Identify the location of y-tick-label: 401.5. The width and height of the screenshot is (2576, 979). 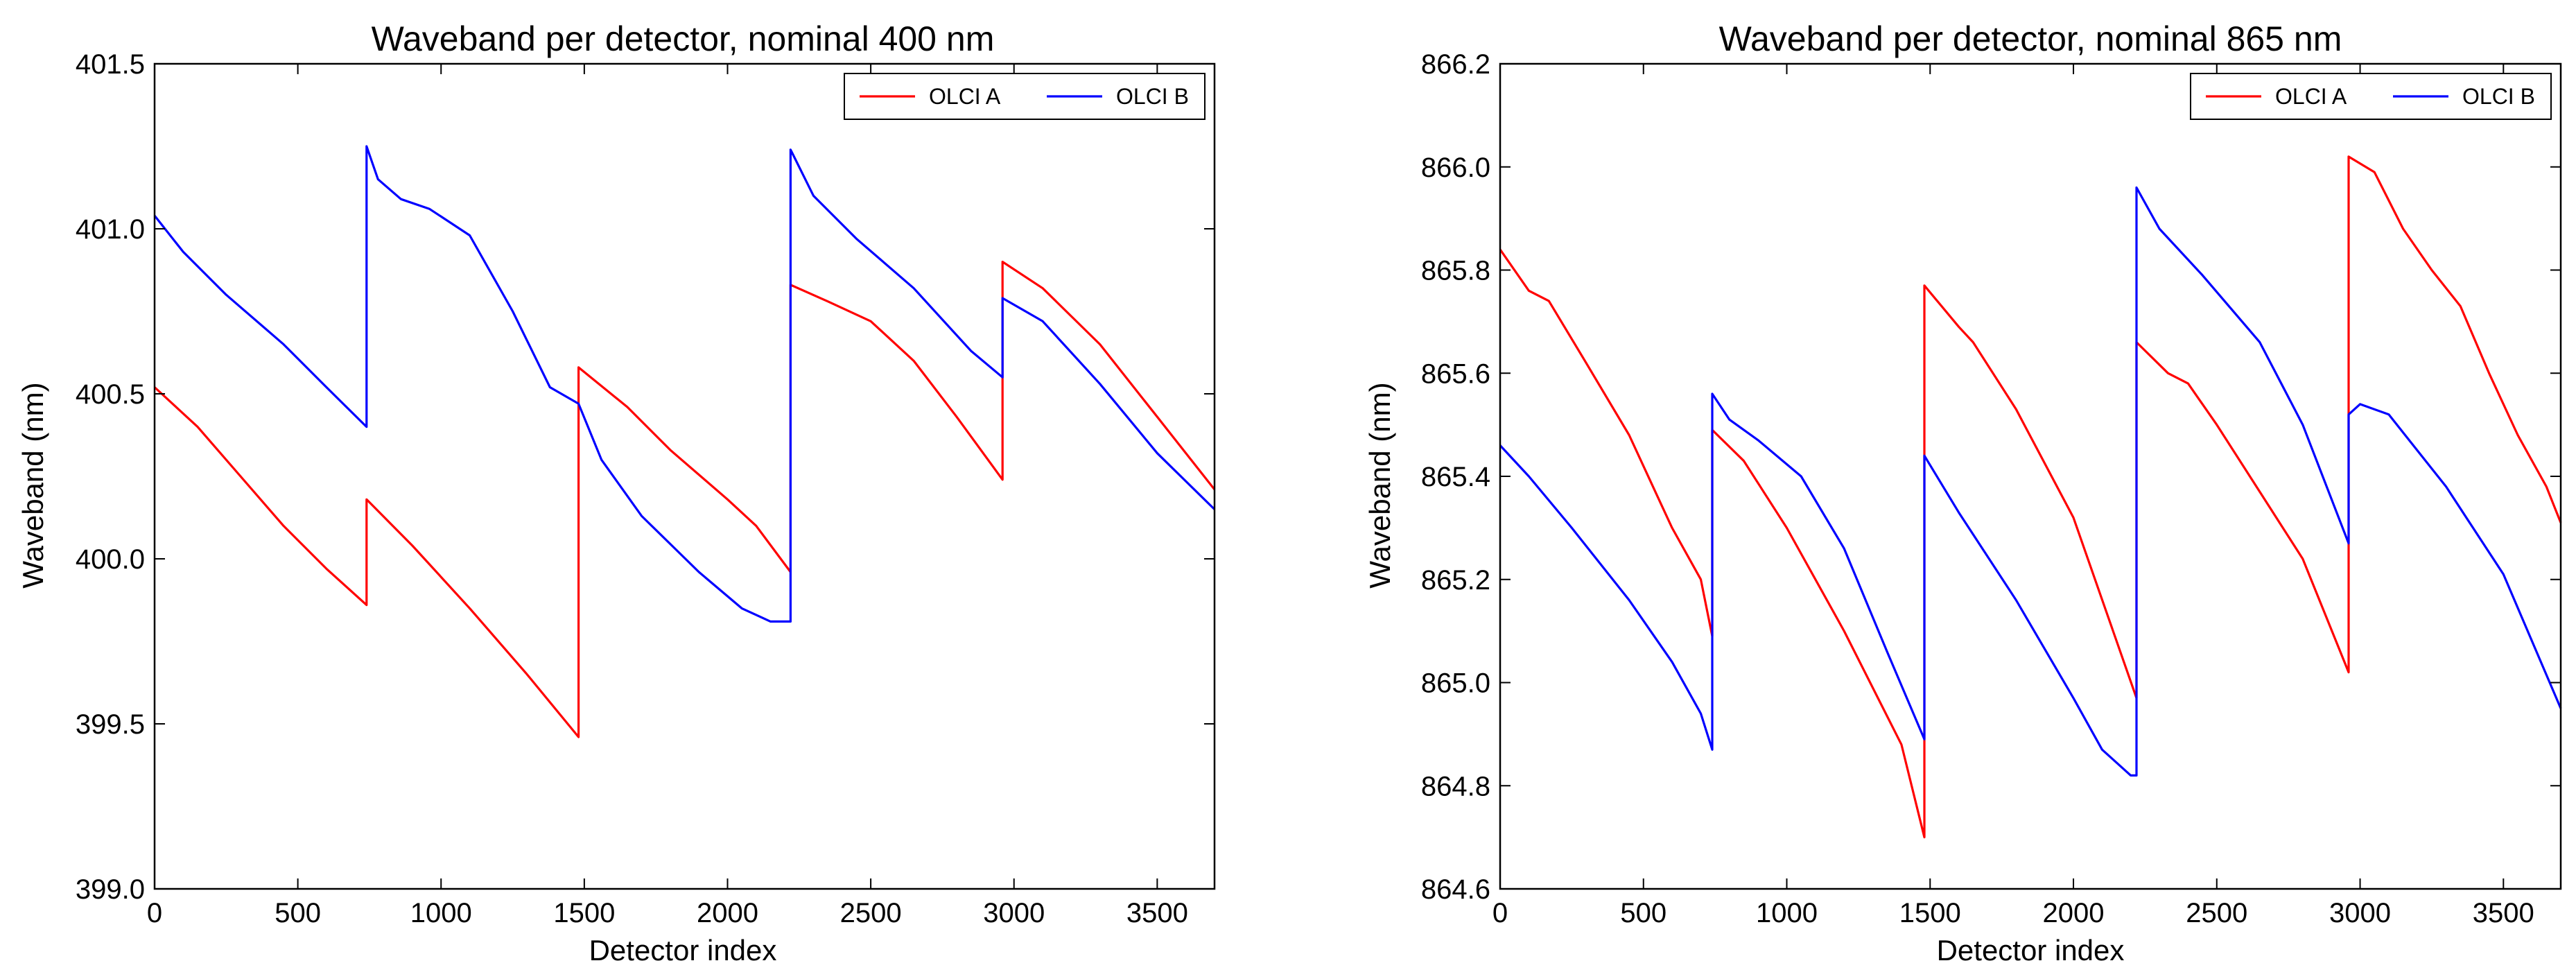
(110, 64).